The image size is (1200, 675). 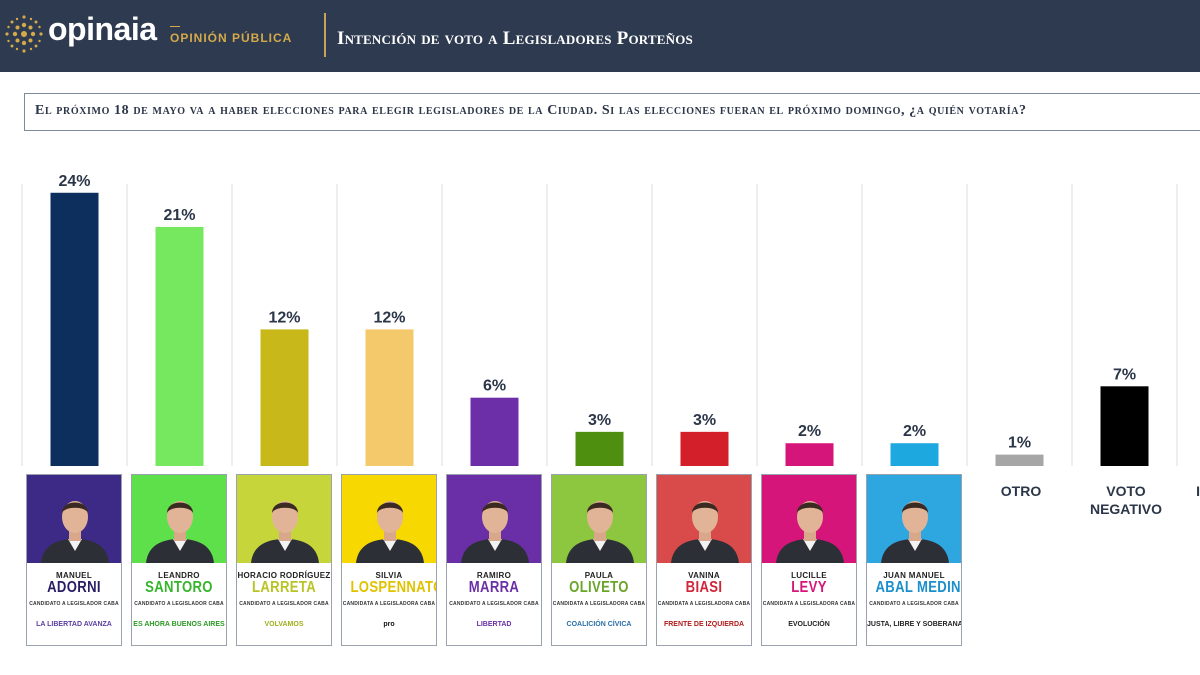 What do you see at coordinates (1126, 500) in the screenshot?
I see `voto-negativo-label: VOTO NEGATIVO` at bounding box center [1126, 500].